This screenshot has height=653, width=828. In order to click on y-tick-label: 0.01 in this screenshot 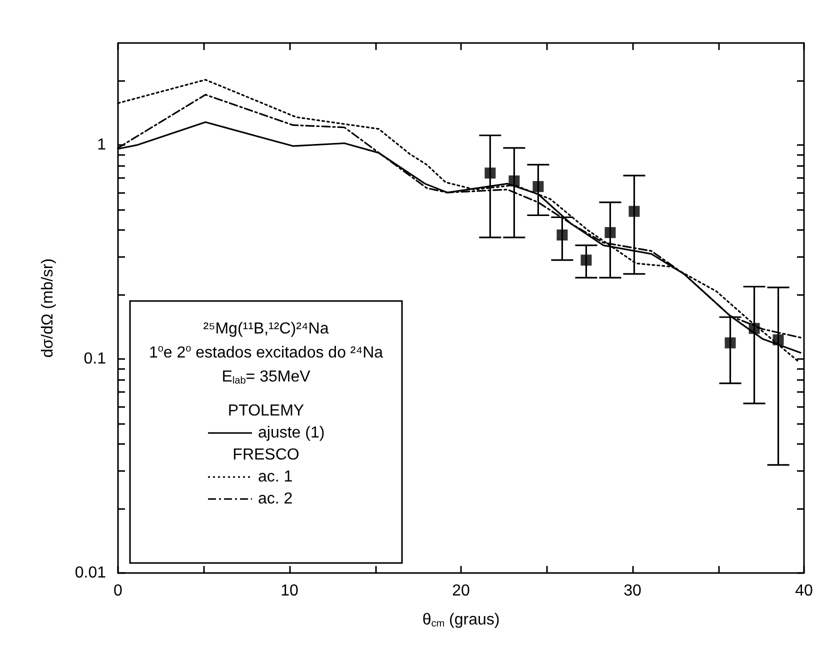, I will do `click(90, 573)`.